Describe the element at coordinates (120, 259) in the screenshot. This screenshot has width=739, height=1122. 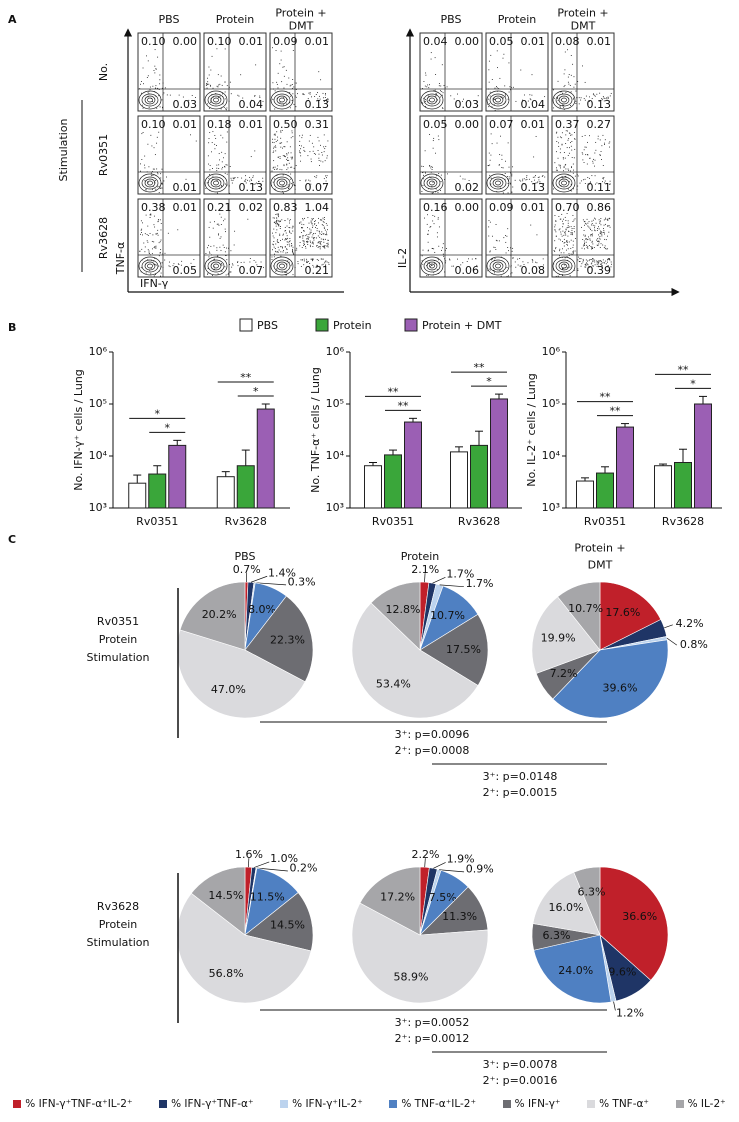
I see `y-axis-label: TNF-α` at that location.